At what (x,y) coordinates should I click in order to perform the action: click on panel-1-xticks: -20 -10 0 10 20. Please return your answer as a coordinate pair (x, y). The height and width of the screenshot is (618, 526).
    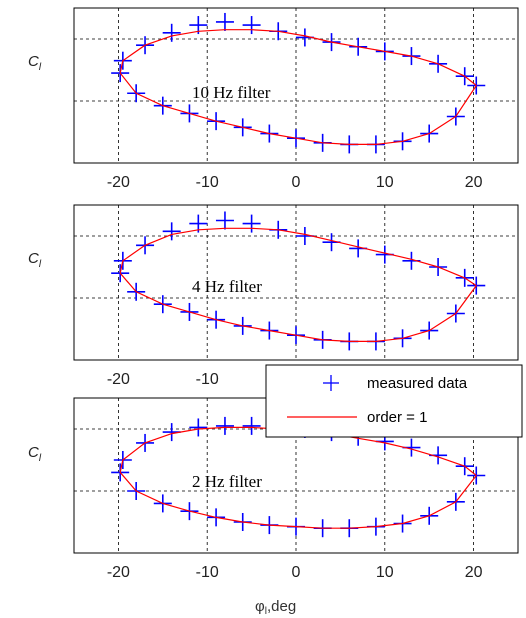
    Looking at the image, I should click on (295, 182).